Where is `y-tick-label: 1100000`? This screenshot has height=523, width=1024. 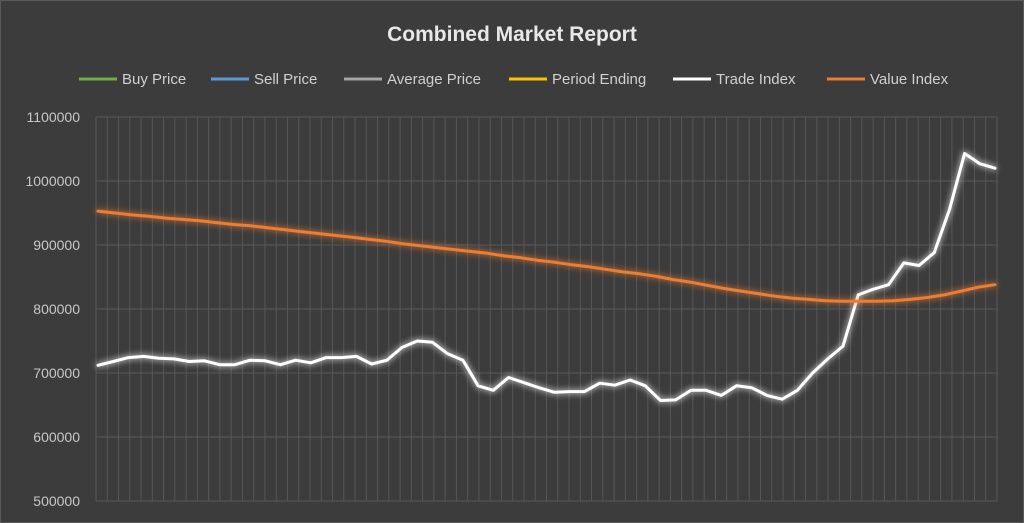 y-tick-label: 1100000 is located at coordinates (54, 117).